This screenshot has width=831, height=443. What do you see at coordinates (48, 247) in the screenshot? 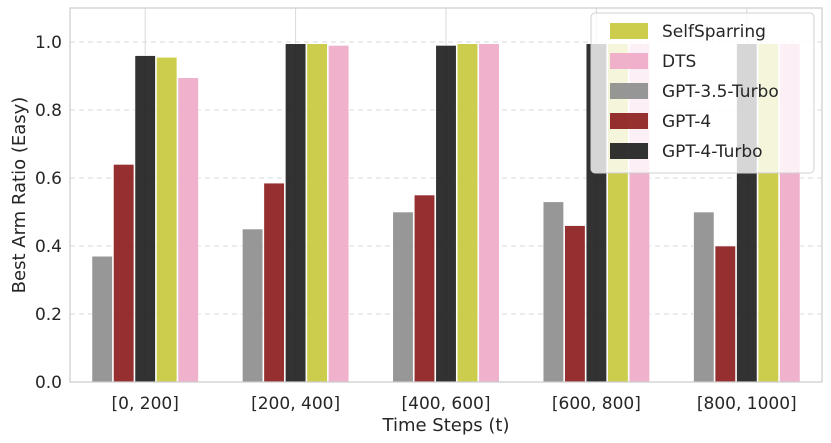
I see `y-tick-label: 0.4` at bounding box center [48, 247].